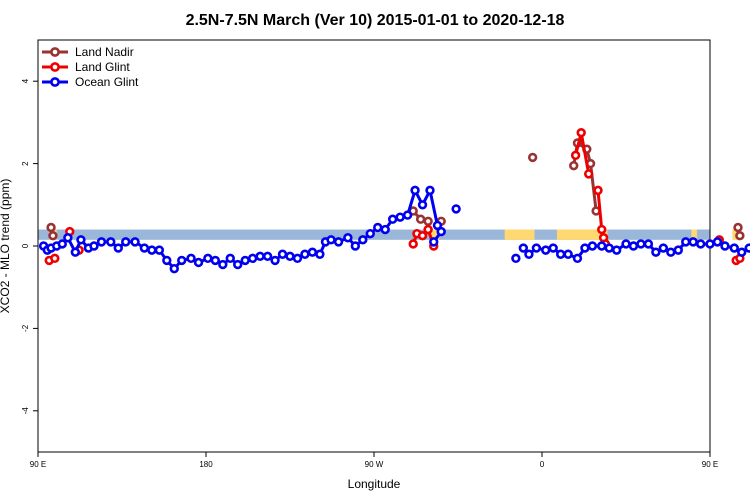  What do you see at coordinates (25, 80) in the screenshot?
I see `y-tick-label: 4` at bounding box center [25, 80].